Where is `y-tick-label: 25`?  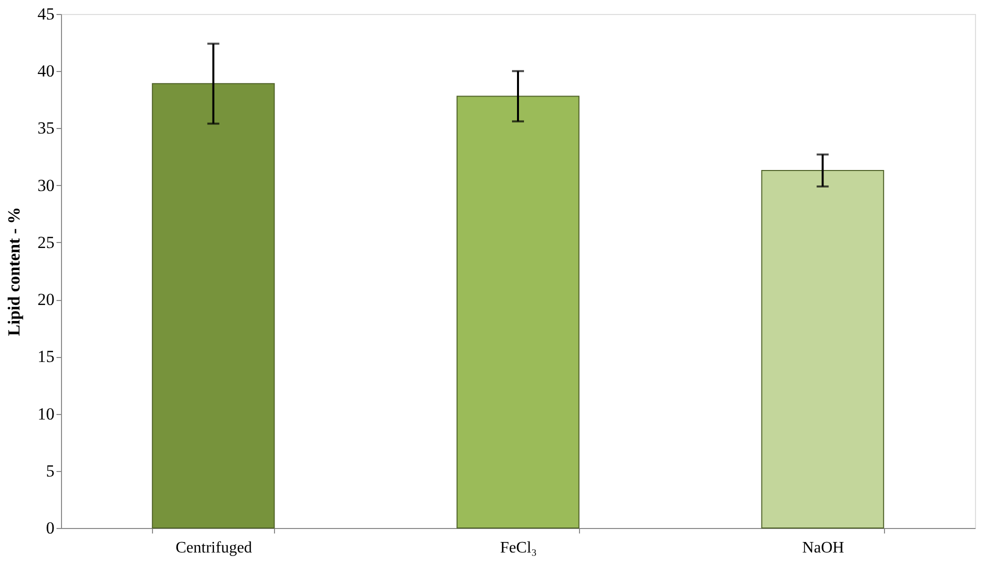 y-tick-label: 25 is located at coordinates (46, 242).